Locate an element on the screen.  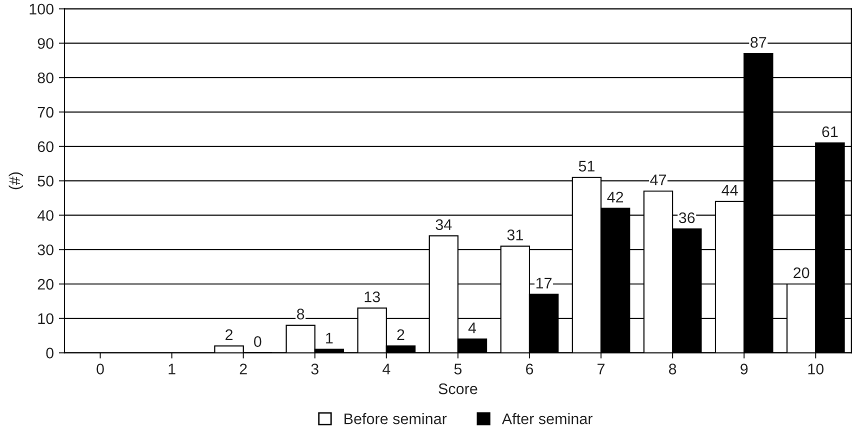
x-tick-label: 4 is located at coordinates (386, 369).